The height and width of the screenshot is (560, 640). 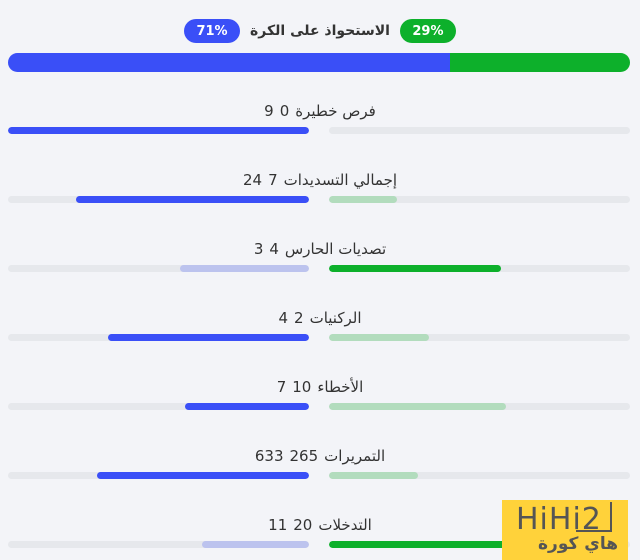 What do you see at coordinates (345, 525) in the screenshot?
I see `stat-name: التدخلات` at bounding box center [345, 525].